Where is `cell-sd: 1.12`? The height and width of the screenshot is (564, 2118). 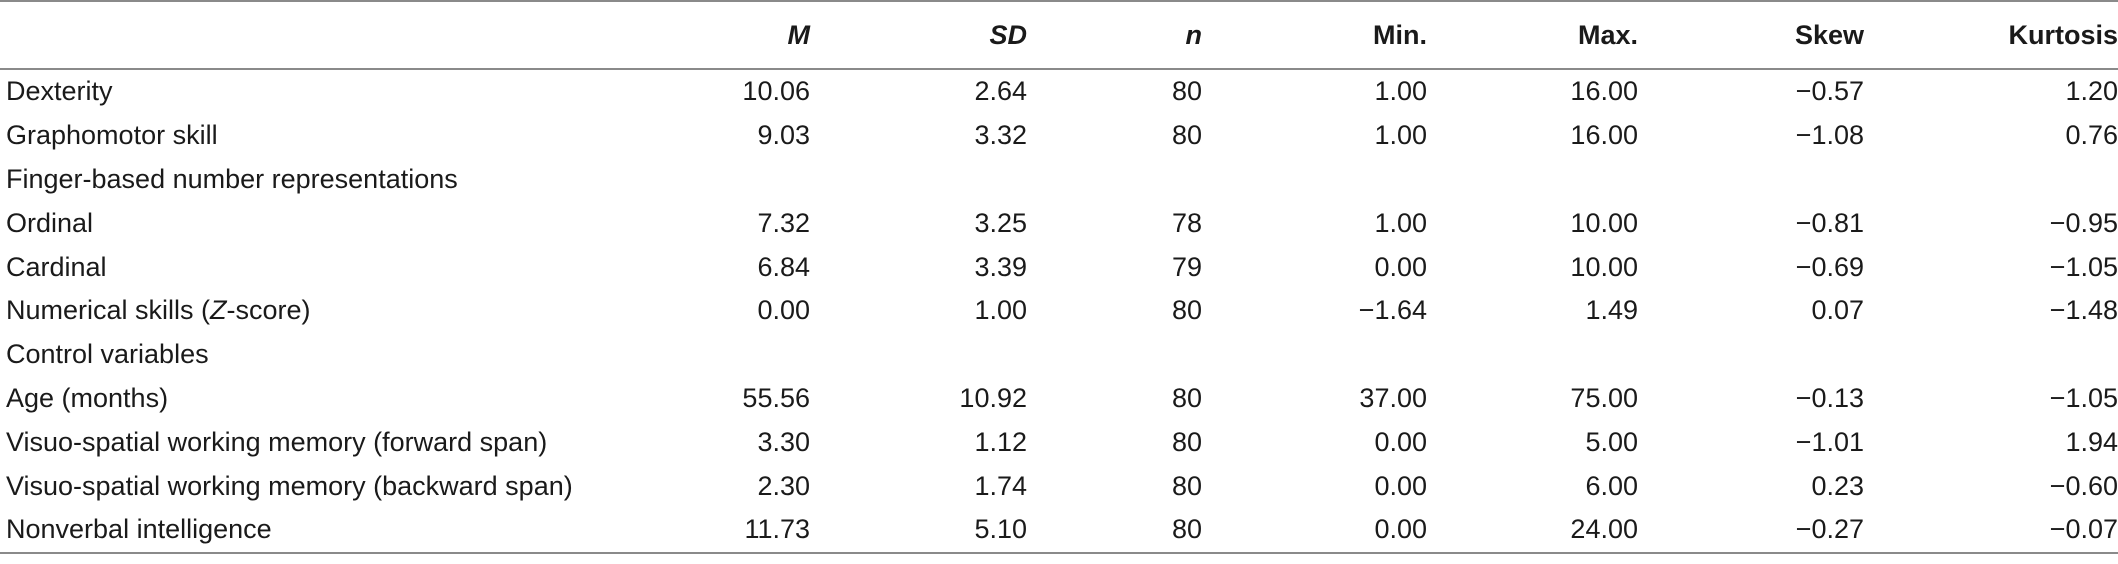
cell-sd: 1.12 is located at coordinates (1000, 441).